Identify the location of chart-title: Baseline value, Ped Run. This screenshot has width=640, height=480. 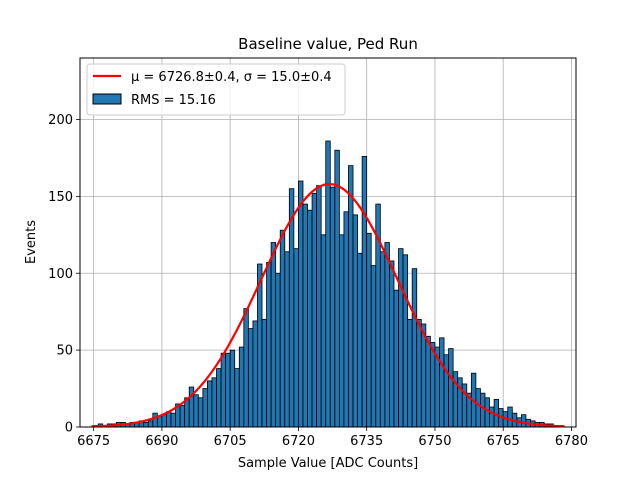
(328, 44).